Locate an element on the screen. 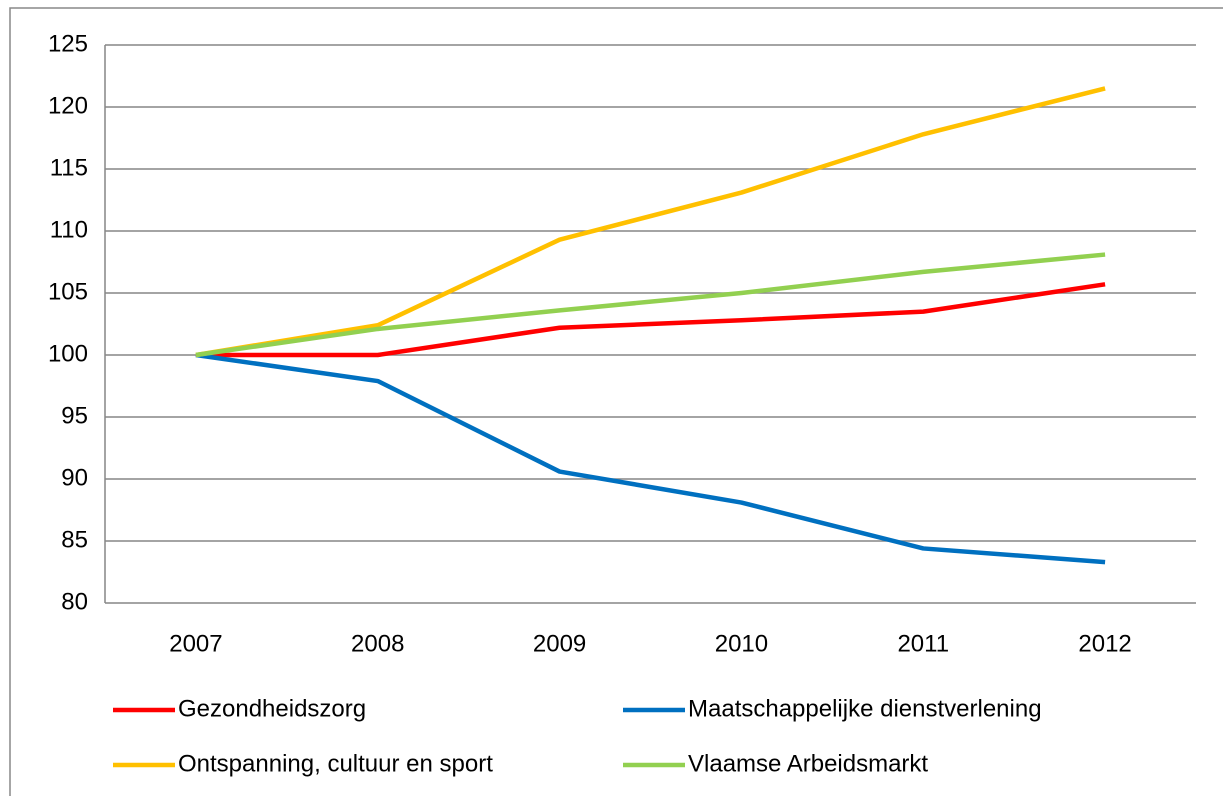 The height and width of the screenshot is (796, 1223). y-tick-label: 100 is located at coordinates (68, 353).